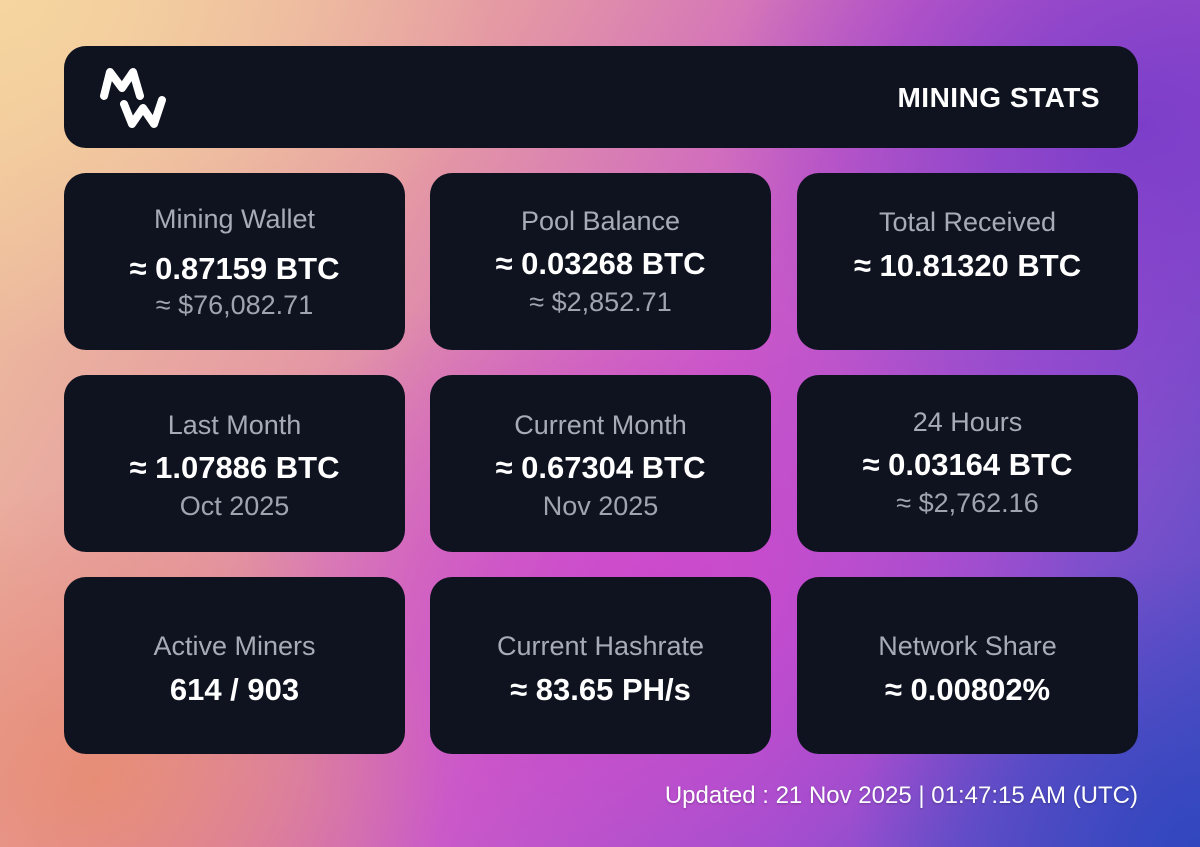 This screenshot has width=1200, height=847. I want to click on page-title: MINING STATS, so click(998, 97).